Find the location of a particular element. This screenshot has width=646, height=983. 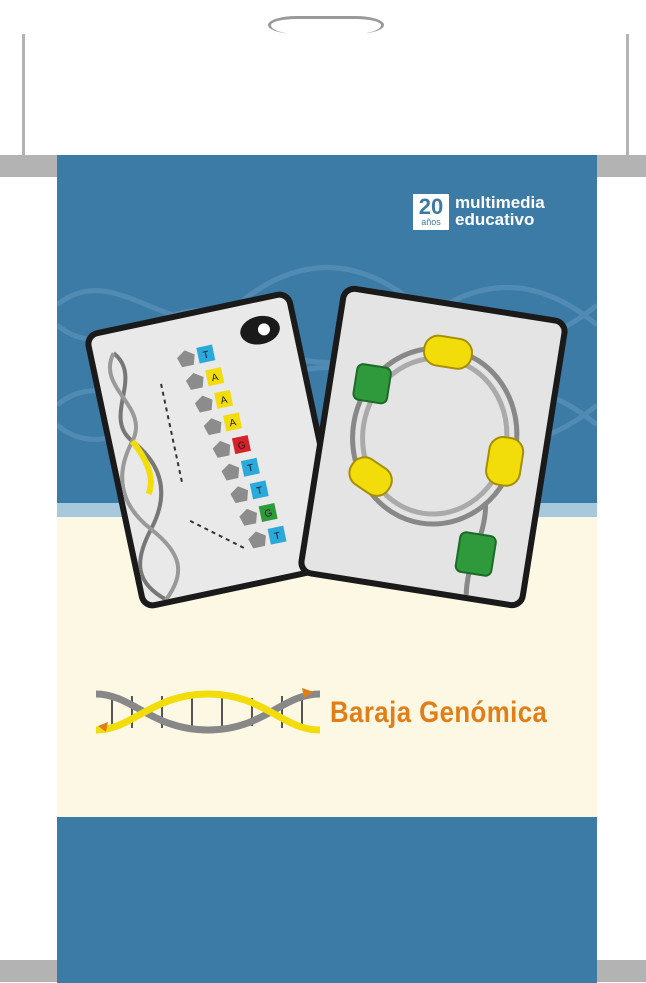

left-edge-line is located at coordinates (23, 96).